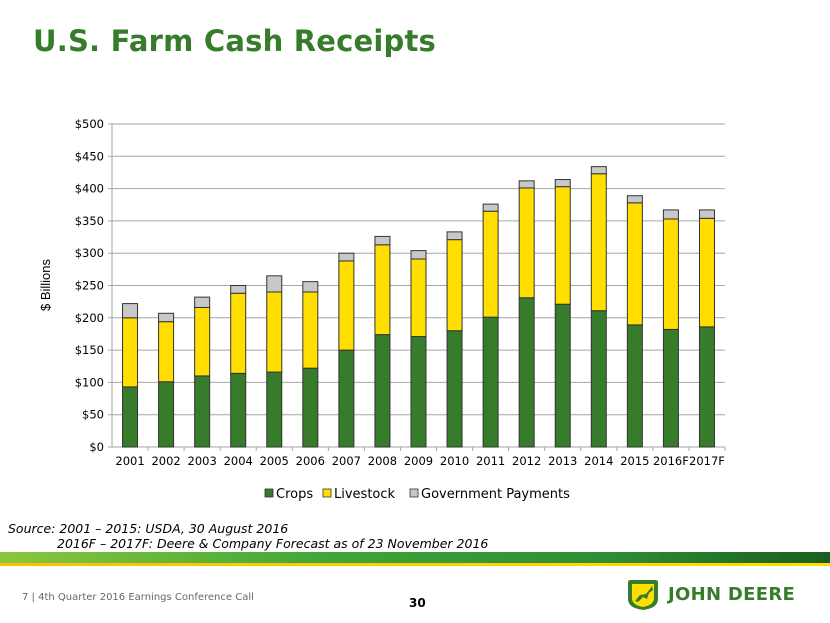 This screenshot has width=830, height=623. I want to click on bar-livestock-2017F, so click(706, 272).